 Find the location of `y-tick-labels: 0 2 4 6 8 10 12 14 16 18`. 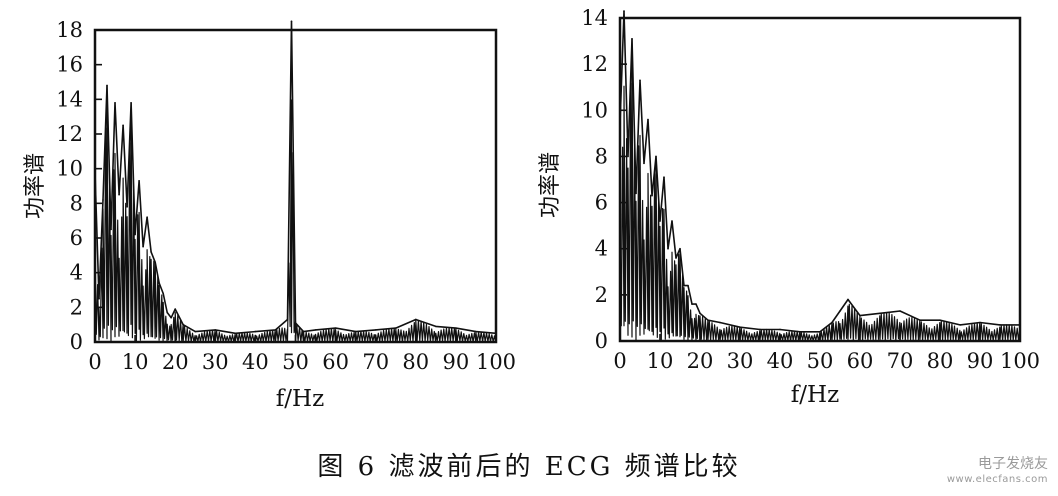

y-tick-labels: 0 2 4 6 8 10 12 14 16 18 is located at coordinates (69, 186).